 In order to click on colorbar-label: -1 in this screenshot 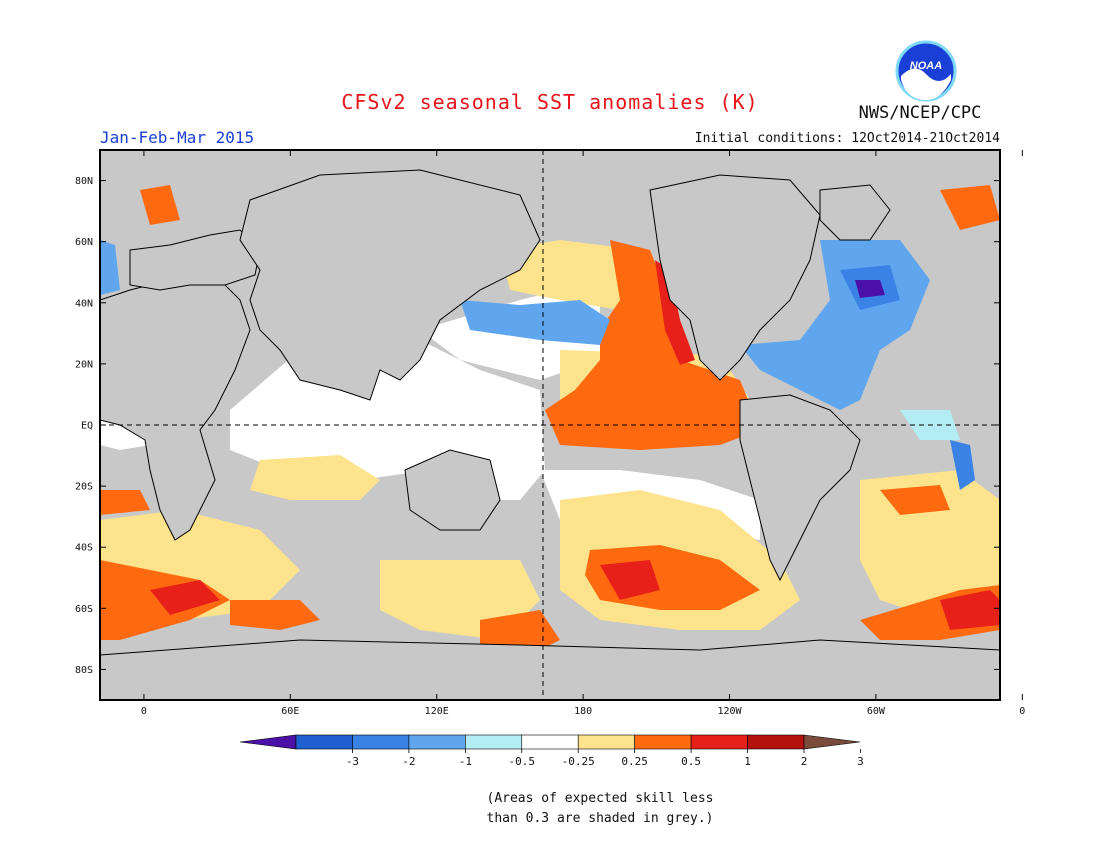, I will do `click(465, 761)`.